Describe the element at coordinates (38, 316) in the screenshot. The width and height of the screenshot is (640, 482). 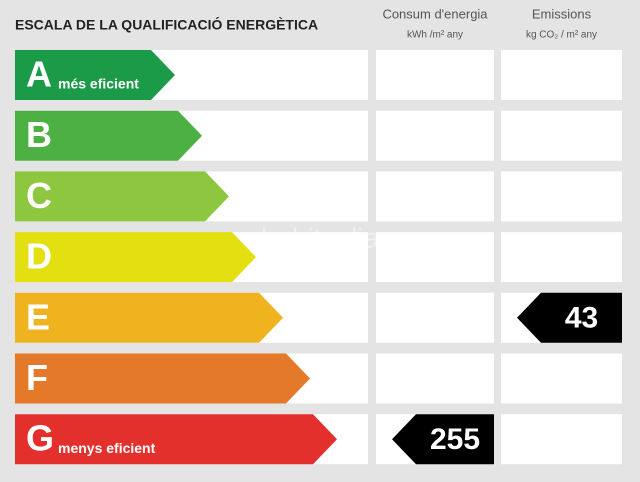
I see `rating-letter: E` at that location.